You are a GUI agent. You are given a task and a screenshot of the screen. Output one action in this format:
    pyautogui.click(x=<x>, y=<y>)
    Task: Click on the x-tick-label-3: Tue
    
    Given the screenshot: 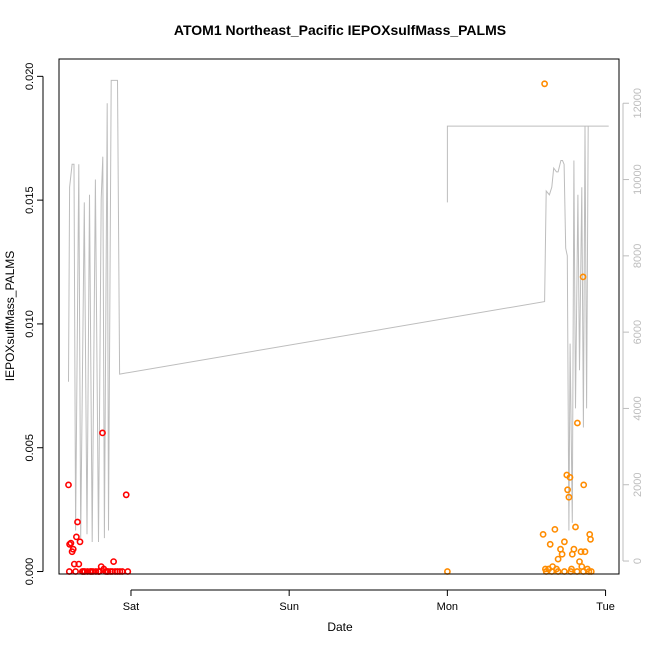 What is the action you would take?
    pyautogui.click(x=605, y=607)
    